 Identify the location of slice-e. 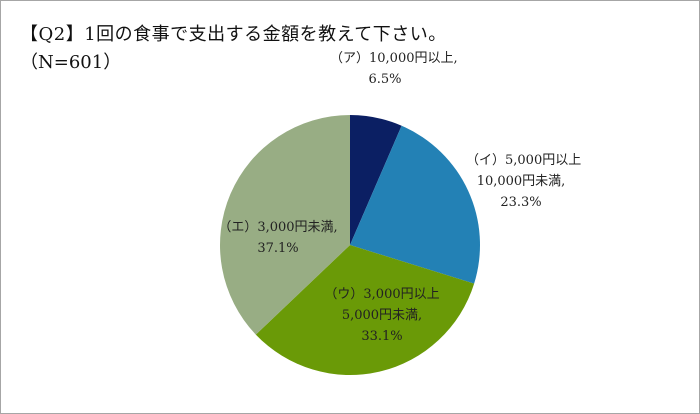
(285, 225).